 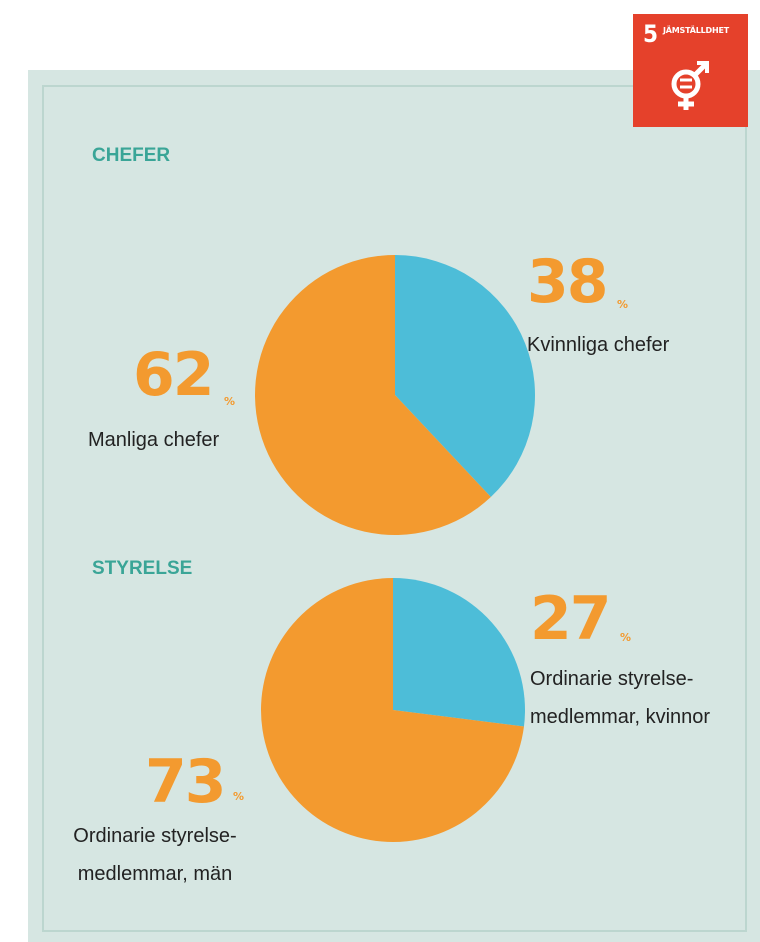 I want to click on slice-label: Kvinnliga chefer, so click(x=598, y=345).